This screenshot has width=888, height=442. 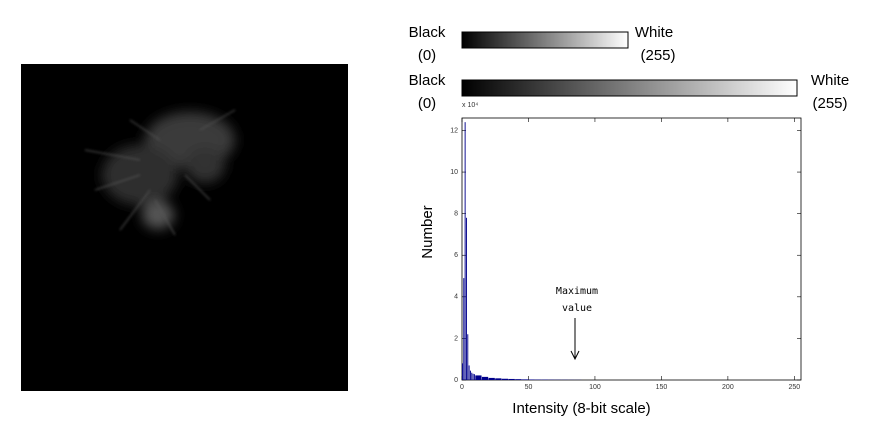 What do you see at coordinates (577, 291) in the screenshot?
I see `annotation-text: Maximum` at bounding box center [577, 291].